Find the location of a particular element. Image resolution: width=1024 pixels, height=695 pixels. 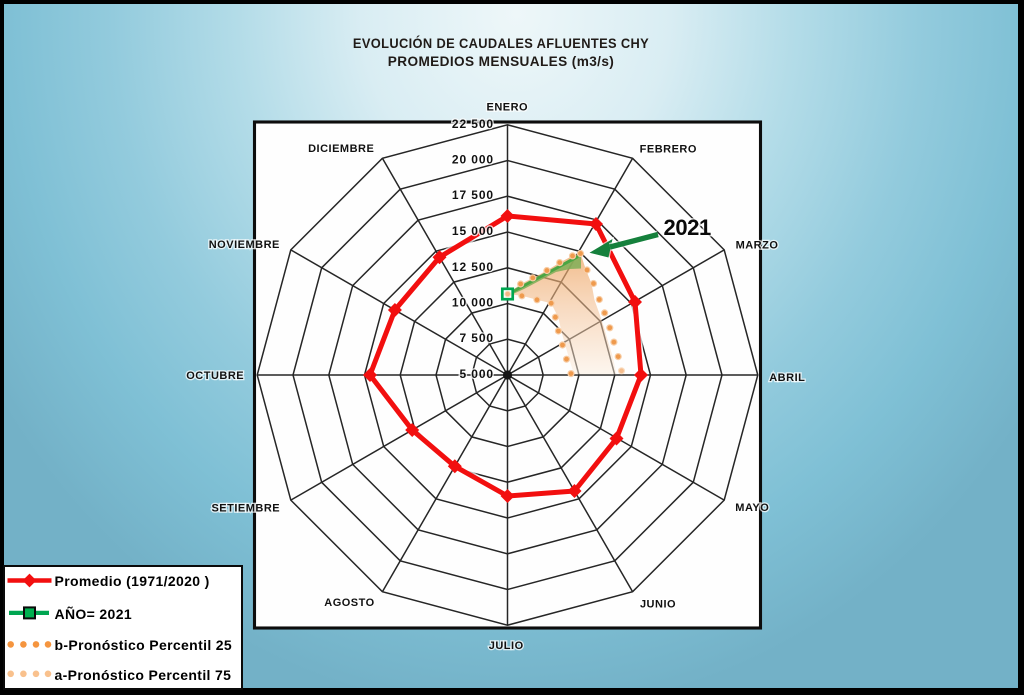

svg-text: 10 000 is located at coordinates (473, 303).